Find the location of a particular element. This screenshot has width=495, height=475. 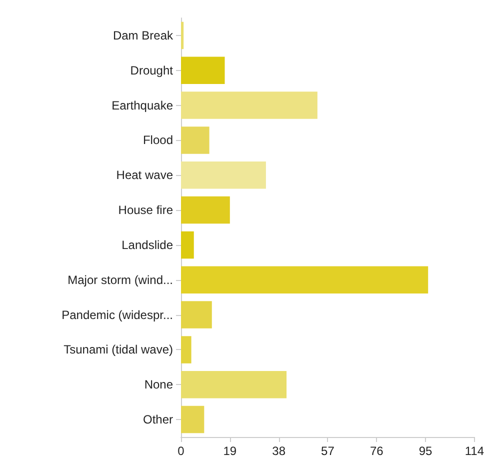

x-tick-label: 19 is located at coordinates (230, 451).